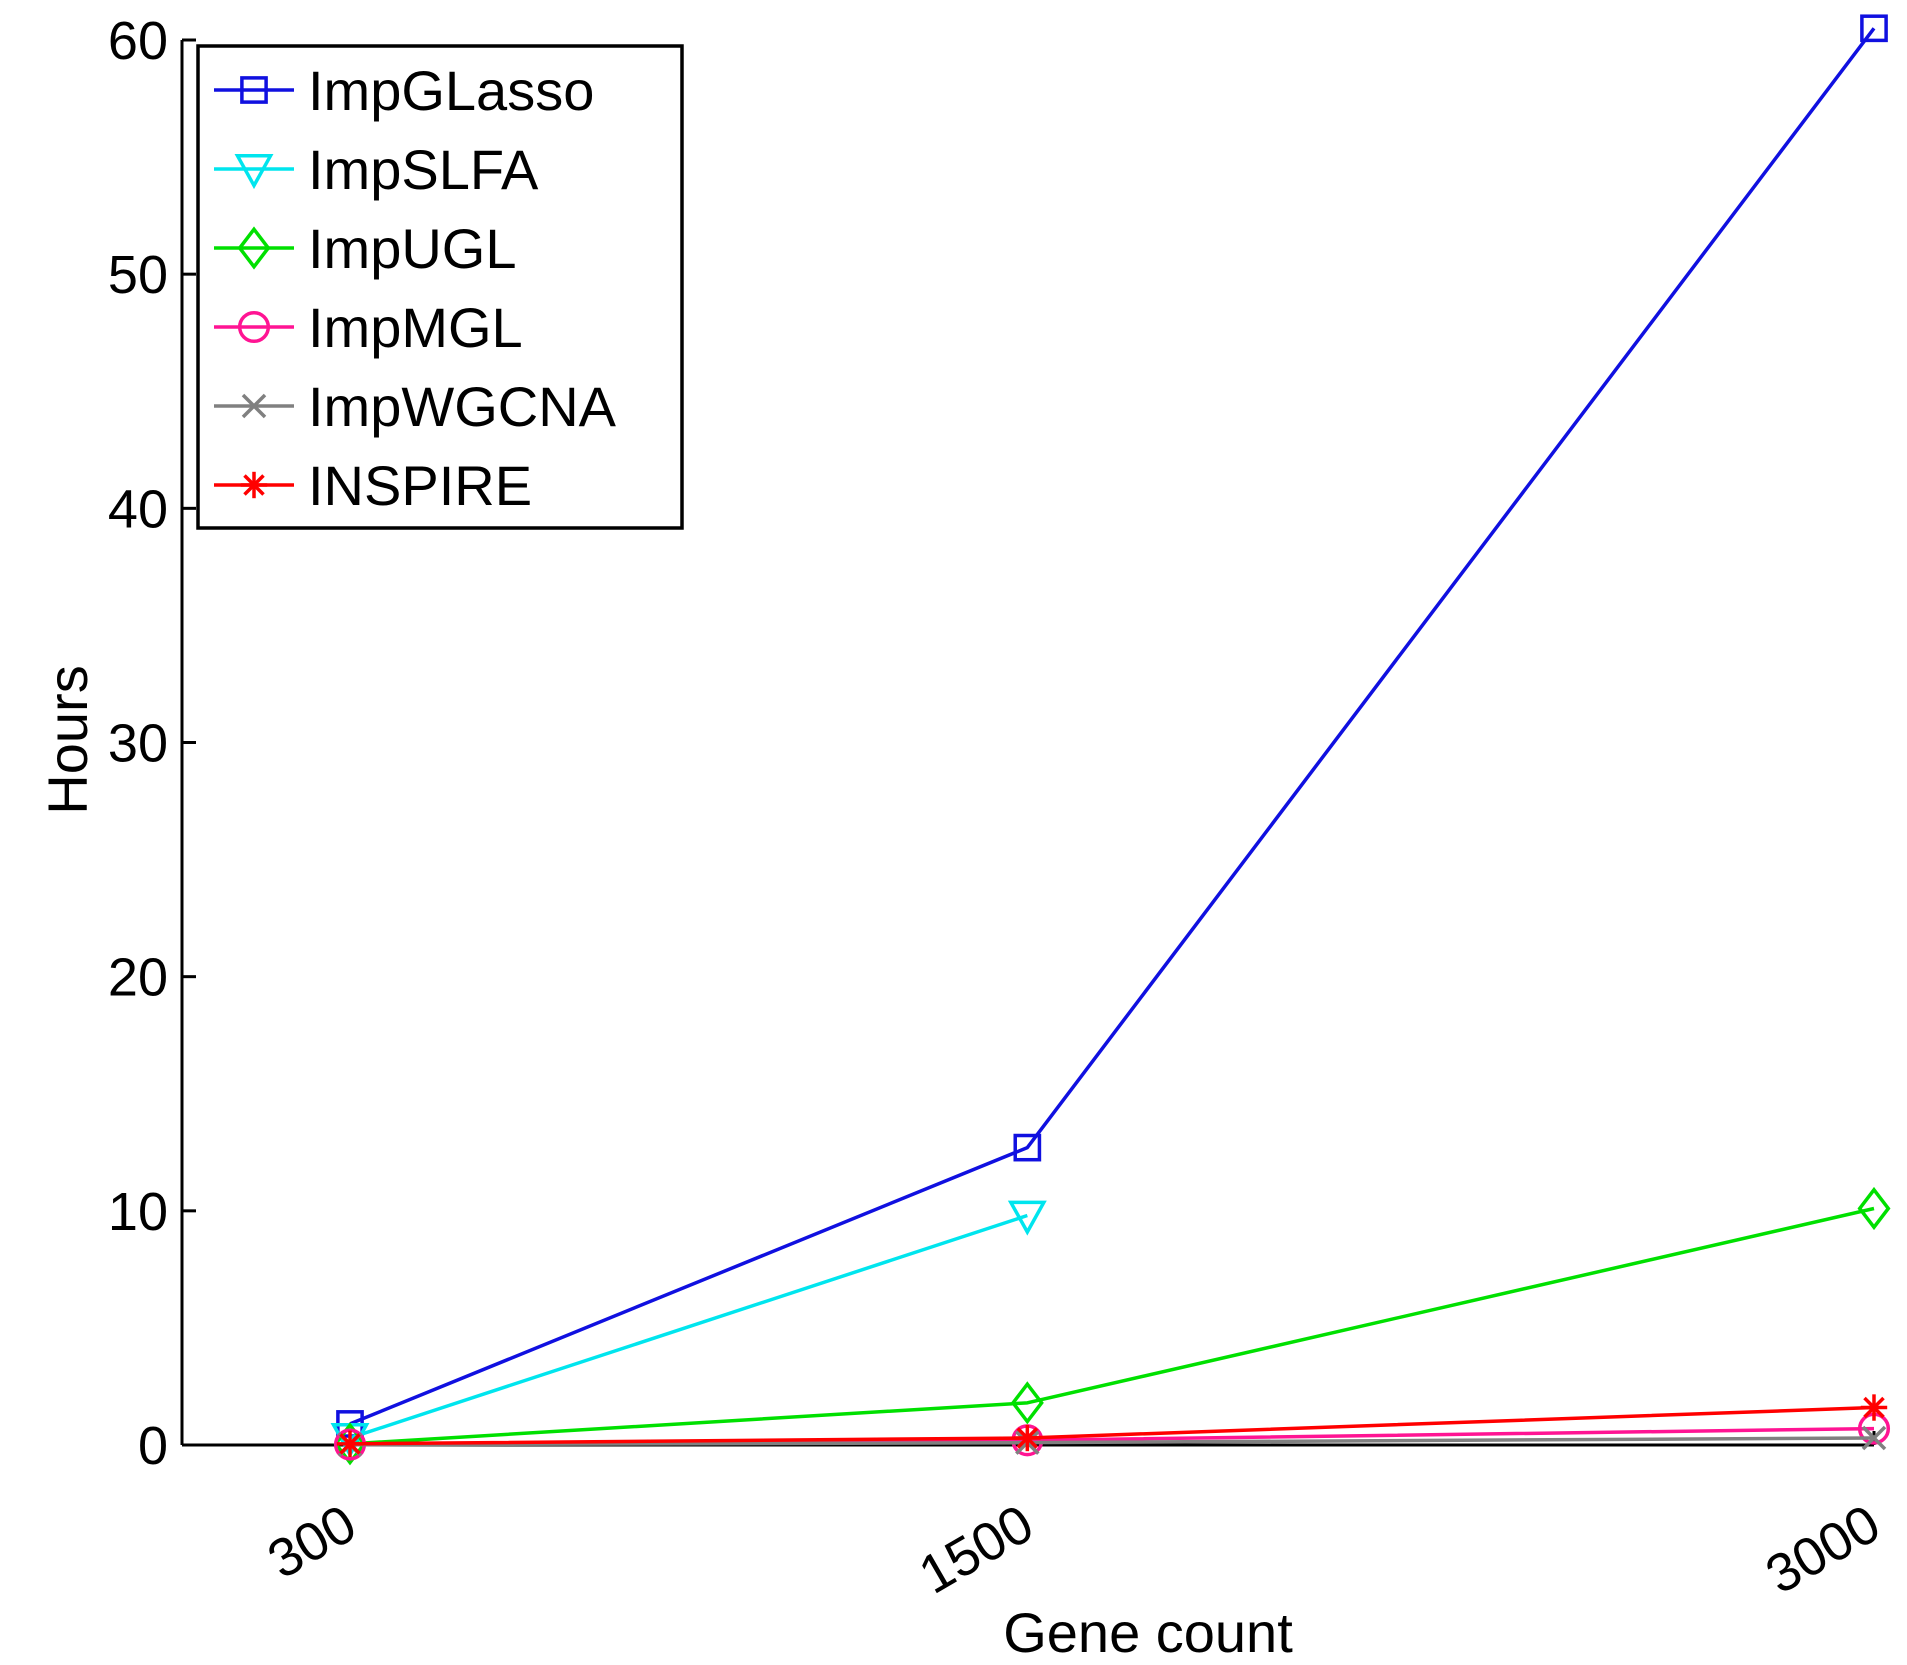 Image resolution: width=1907 pixels, height=1665 pixels. I want to click on data-point-impwgcna-stroke, so click(1874, 1438).